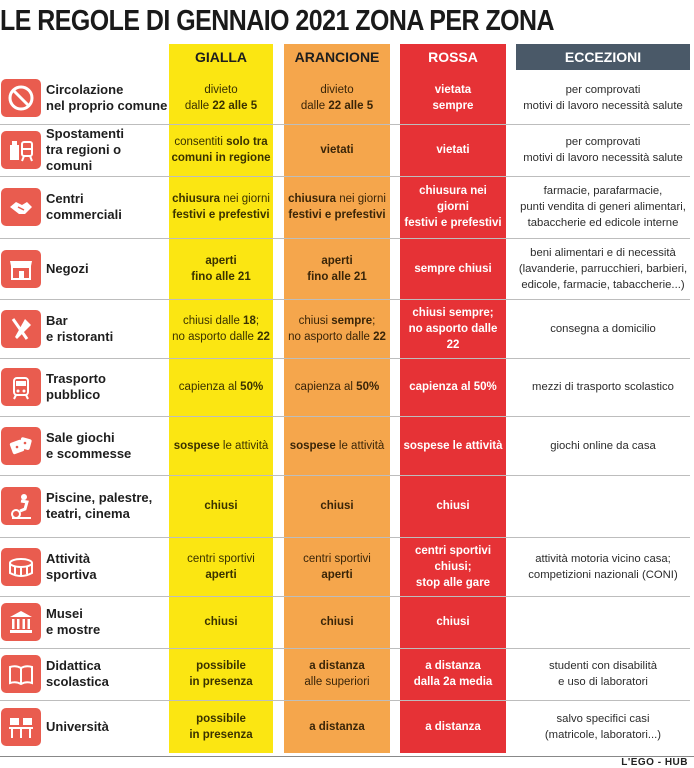 The image size is (694, 768). Describe the element at coordinates (603, 574) in the screenshot. I see `cell-text: competizioni nazionali (CONI)` at that location.